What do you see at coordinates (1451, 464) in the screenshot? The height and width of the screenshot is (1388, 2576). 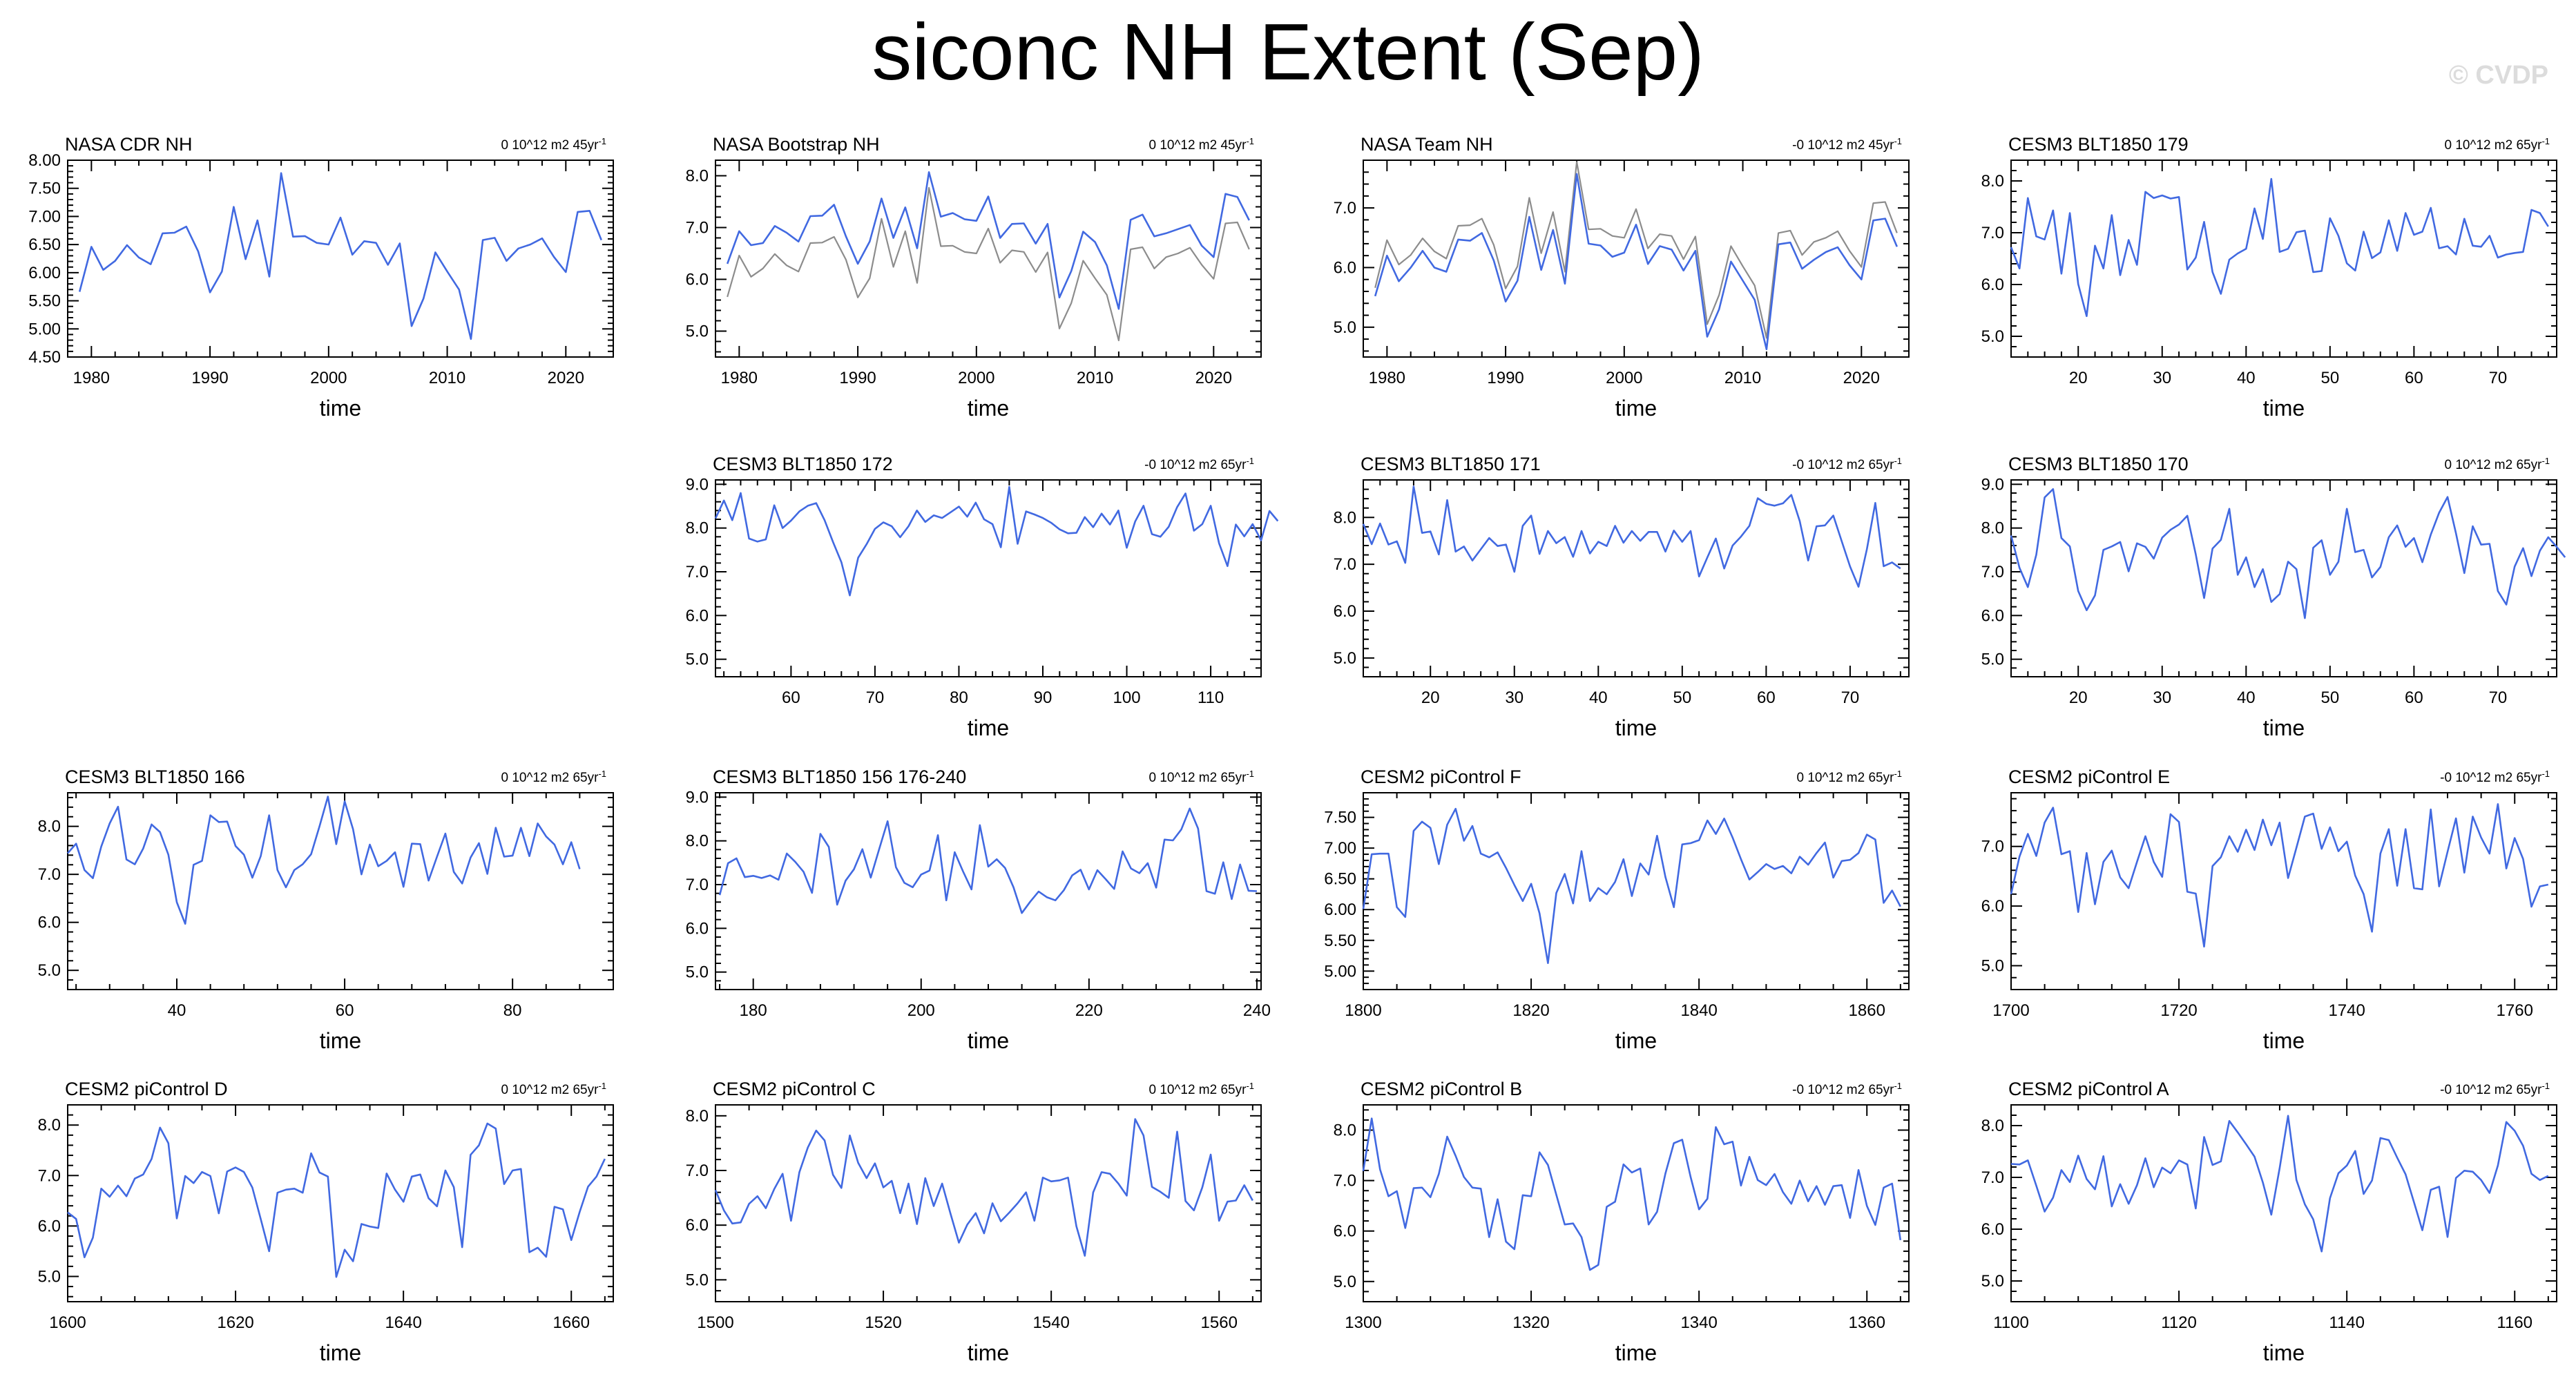 I see `panel-title: CESM3 BLT1850 171` at bounding box center [1451, 464].